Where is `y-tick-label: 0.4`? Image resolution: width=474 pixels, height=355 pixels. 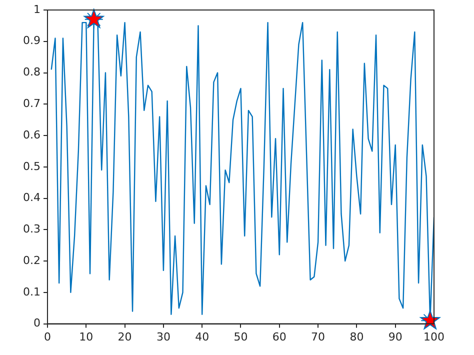
y-tick-label: 0.4 is located at coordinates (31, 197).